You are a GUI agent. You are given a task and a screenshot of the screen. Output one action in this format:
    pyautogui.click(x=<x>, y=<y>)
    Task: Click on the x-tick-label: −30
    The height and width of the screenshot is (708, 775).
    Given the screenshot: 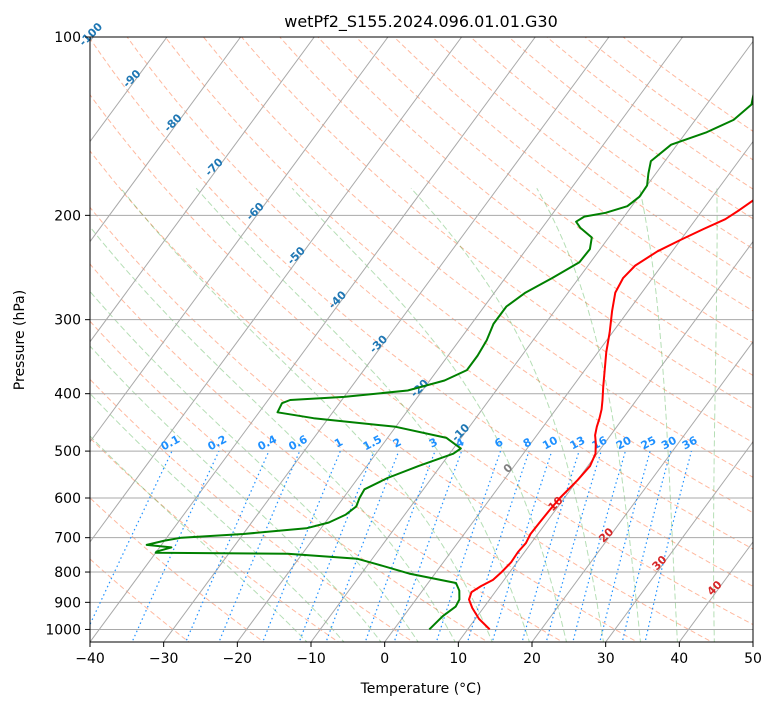 What is the action you would take?
    pyautogui.click(x=164, y=659)
    